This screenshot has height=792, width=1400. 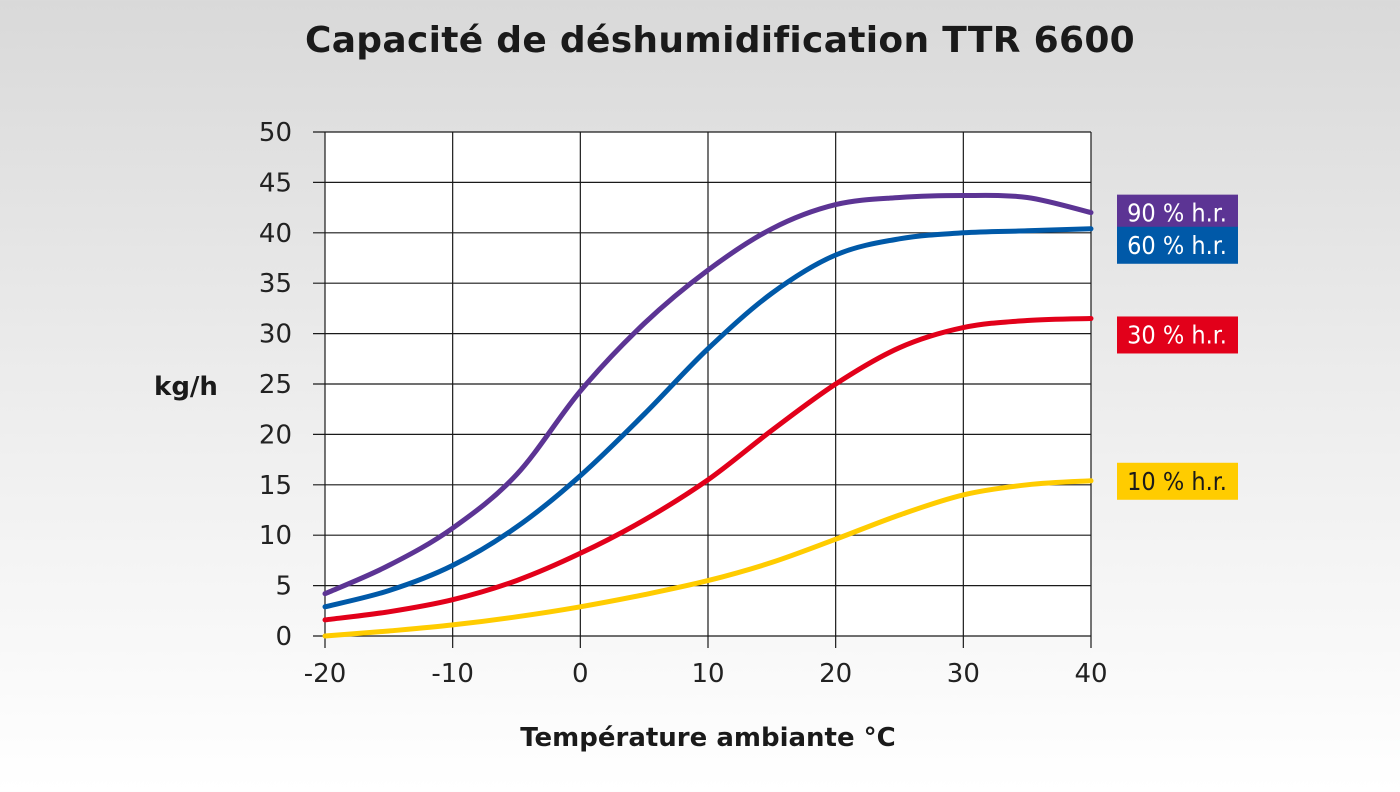 I want to click on y-axis-label: kg/h, so click(x=186, y=387).